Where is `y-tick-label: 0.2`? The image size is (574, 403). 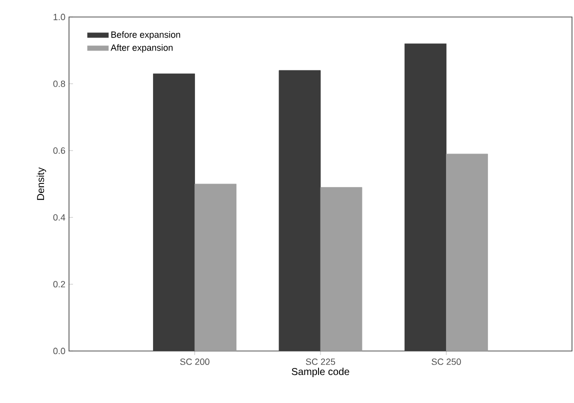 y-tick-label: 0.2 is located at coordinates (59, 284).